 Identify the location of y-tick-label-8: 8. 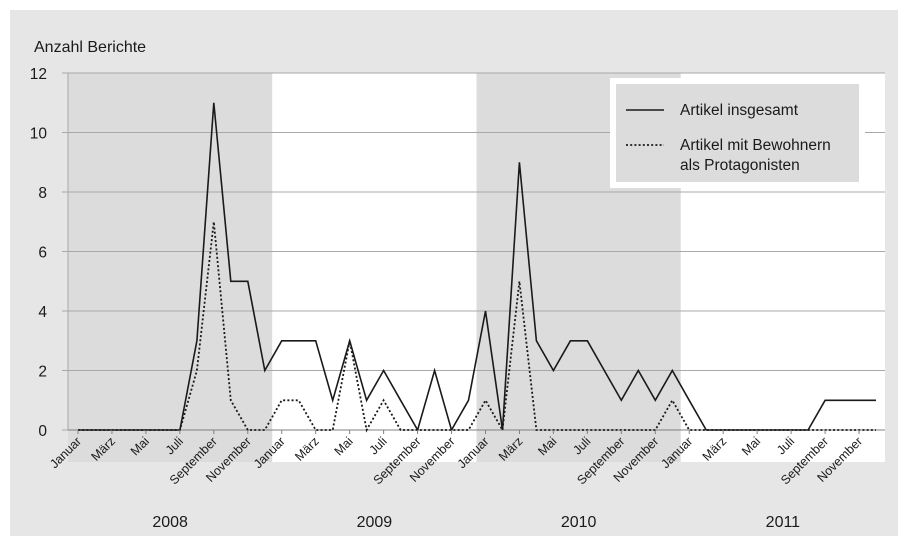
(42, 193).